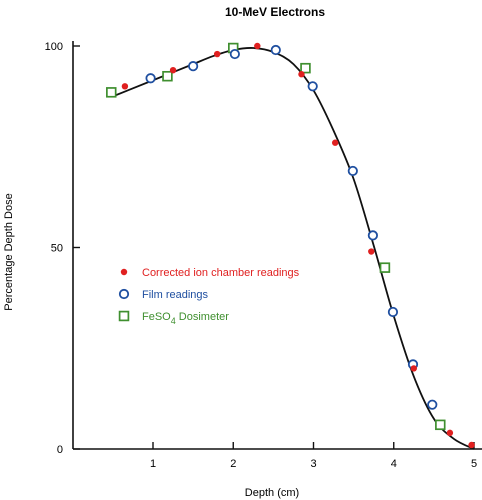 This screenshot has width=482, height=500. What do you see at coordinates (272, 493) in the screenshot?
I see `x-axis-label: Depth (cm)` at bounding box center [272, 493].